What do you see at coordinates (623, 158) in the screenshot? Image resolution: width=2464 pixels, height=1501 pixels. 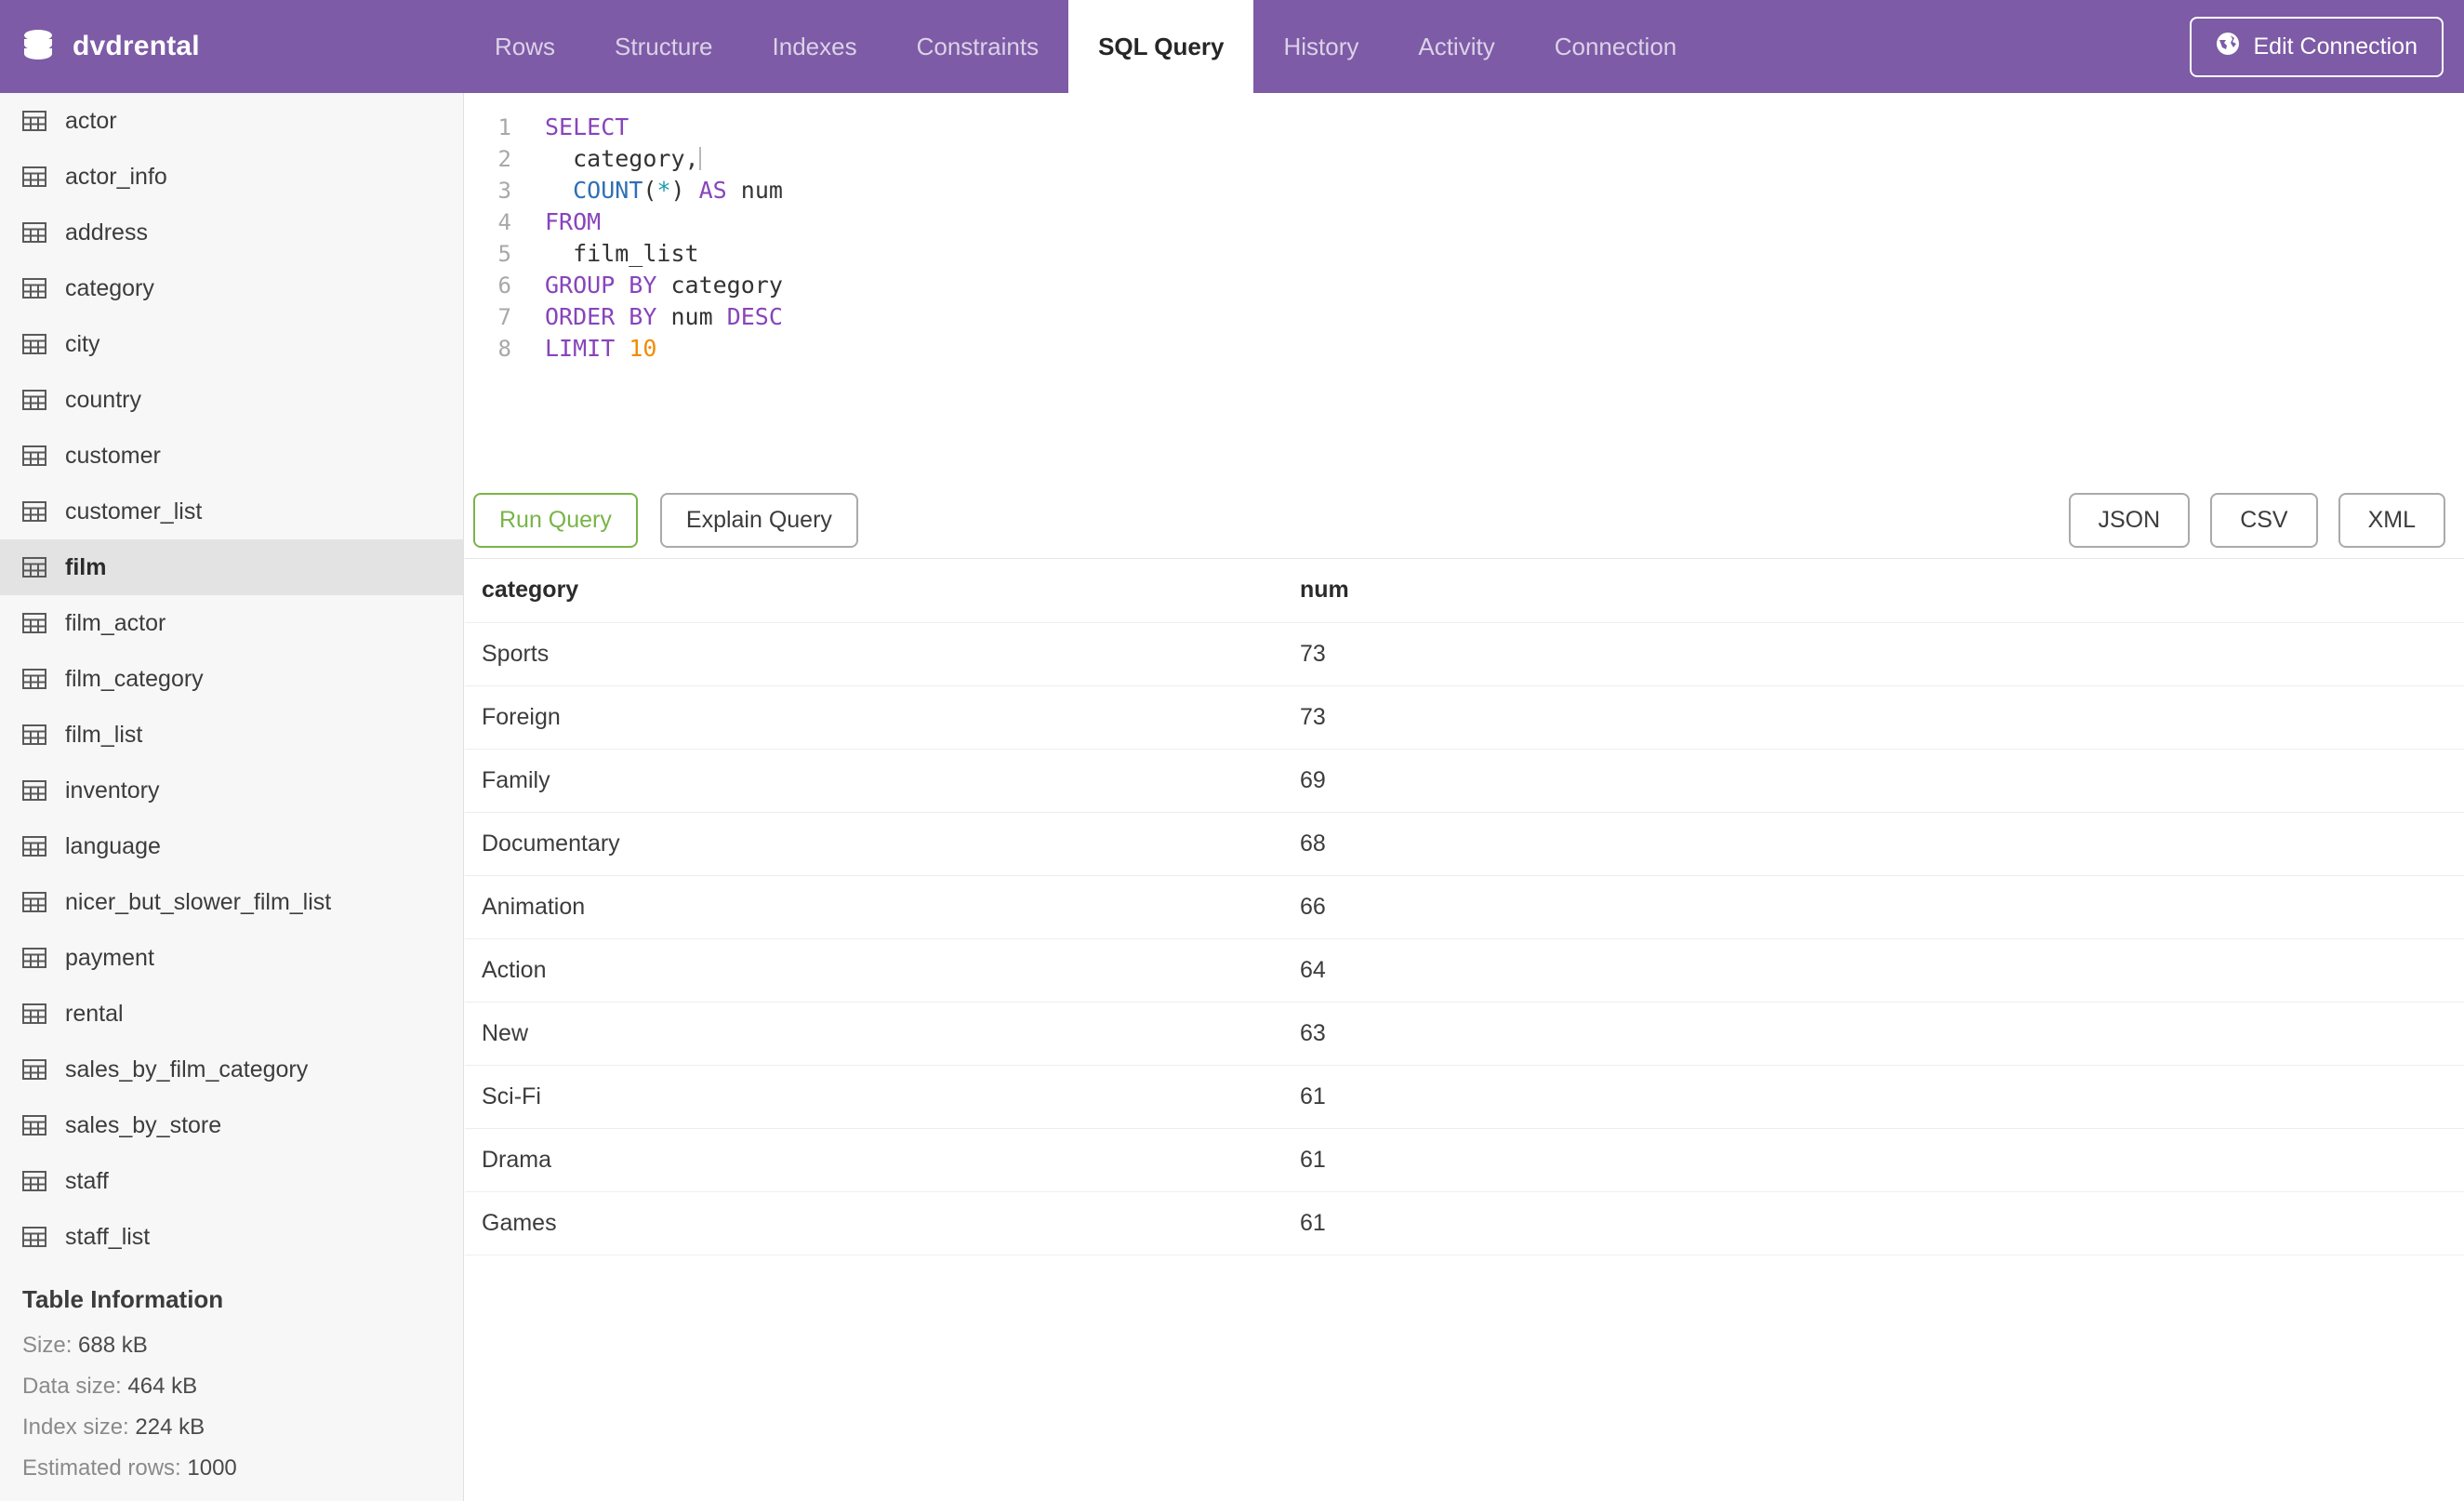 I see `code-text: category,` at bounding box center [623, 158].